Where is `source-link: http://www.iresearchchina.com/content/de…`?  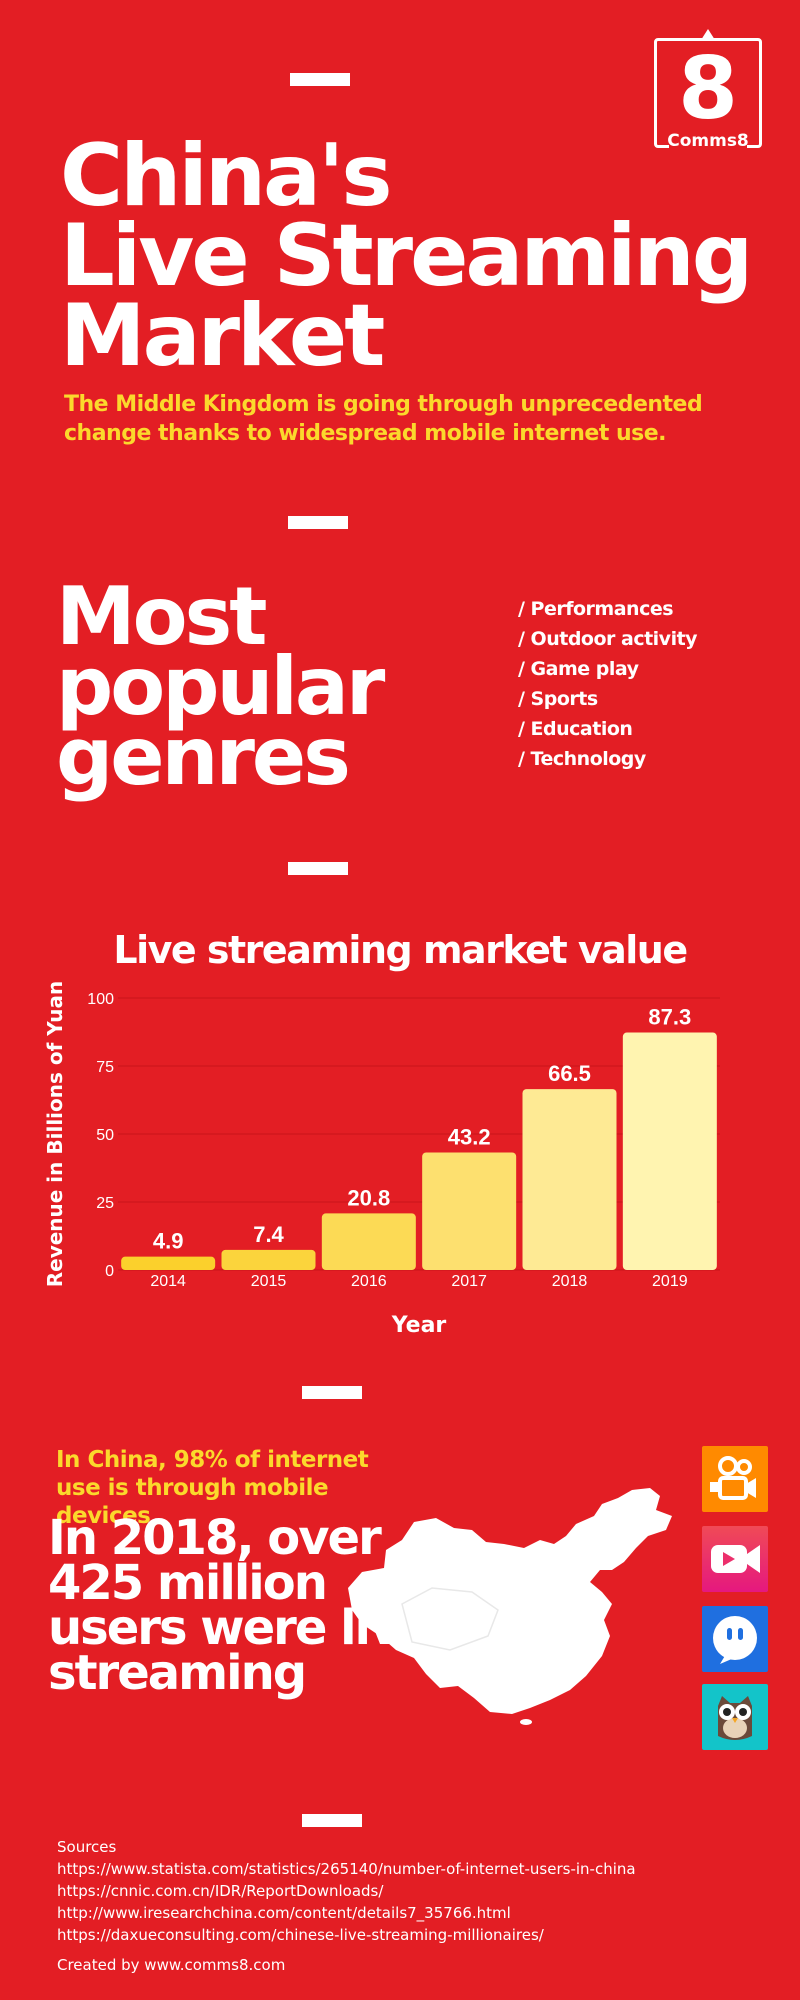 source-link: http://www.iresearchchina.com/content/de… is located at coordinates (284, 1913).